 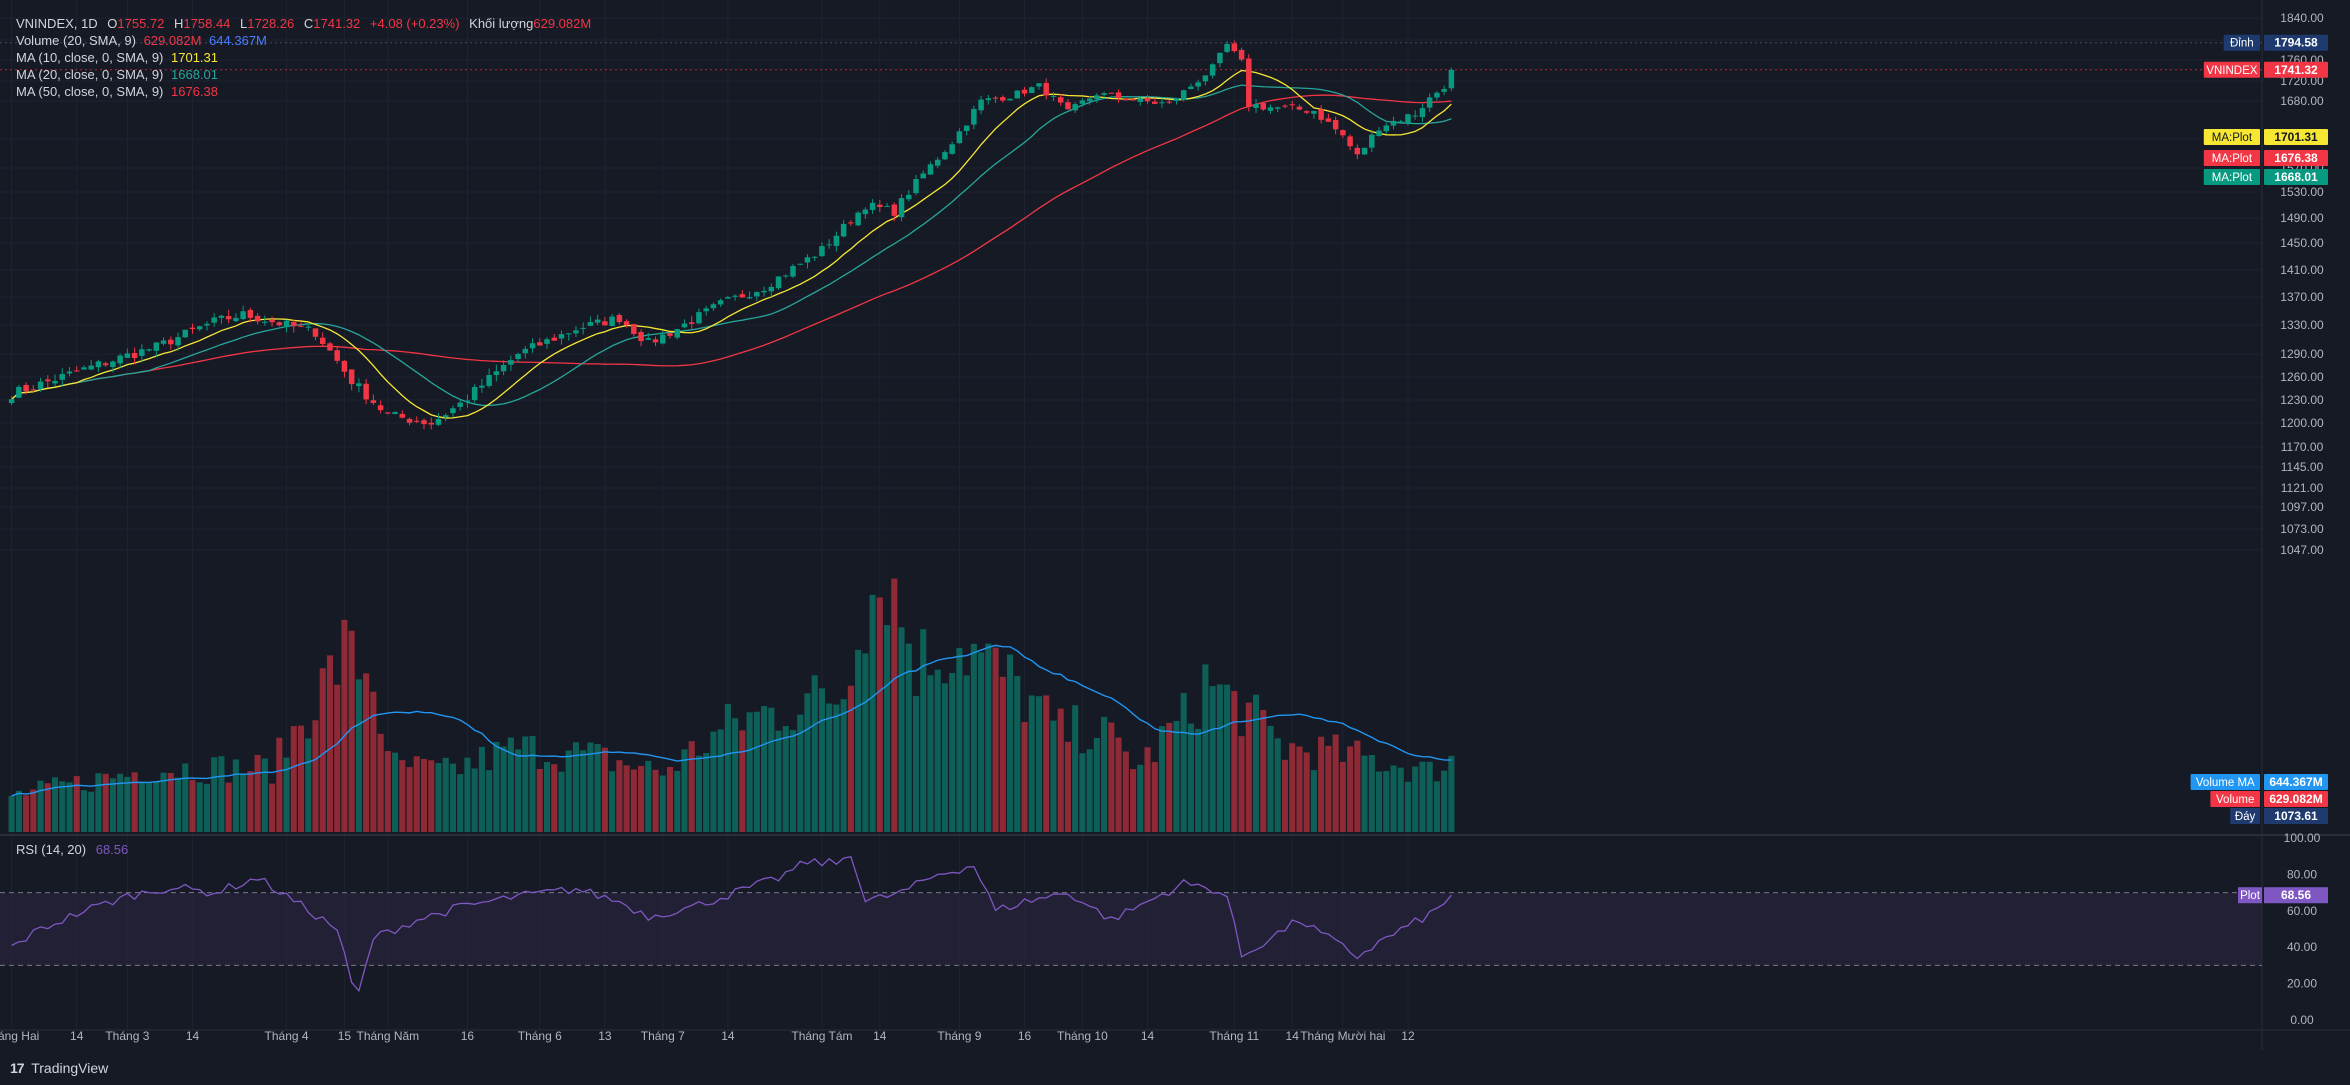 What do you see at coordinates (303, 91) in the screenshot?
I see `indicator-ma50: MA (50, close, 0, SMA, 9) 1676.38` at bounding box center [303, 91].